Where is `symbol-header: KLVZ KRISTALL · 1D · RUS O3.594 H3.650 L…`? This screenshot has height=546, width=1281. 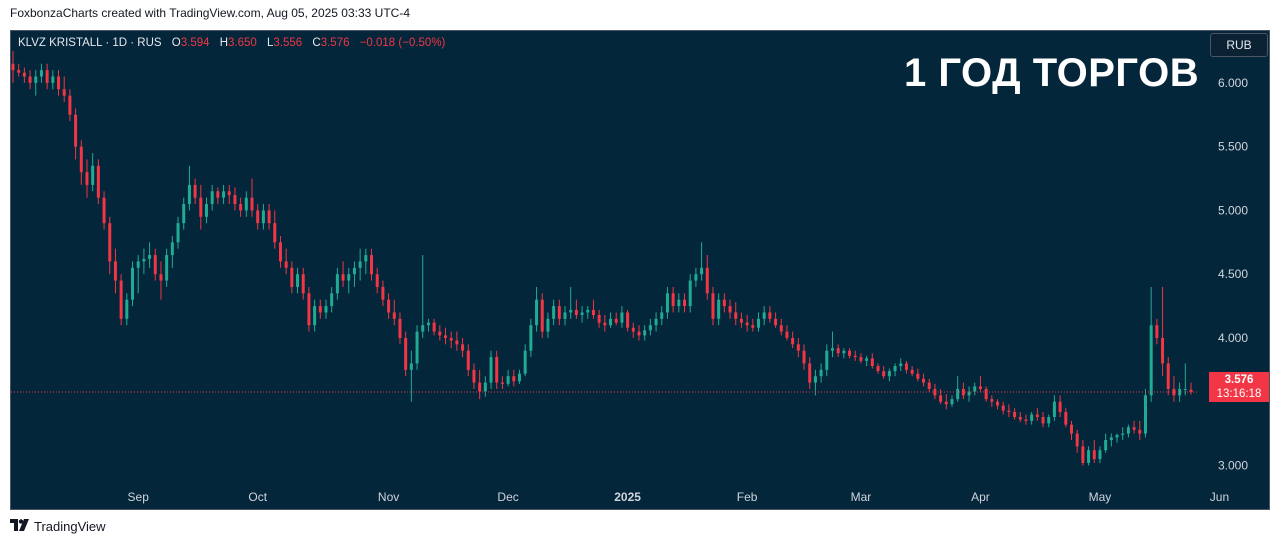 symbol-header: KLVZ KRISTALL · 1D · RUS O3.594 H3.650 L… is located at coordinates (231, 43).